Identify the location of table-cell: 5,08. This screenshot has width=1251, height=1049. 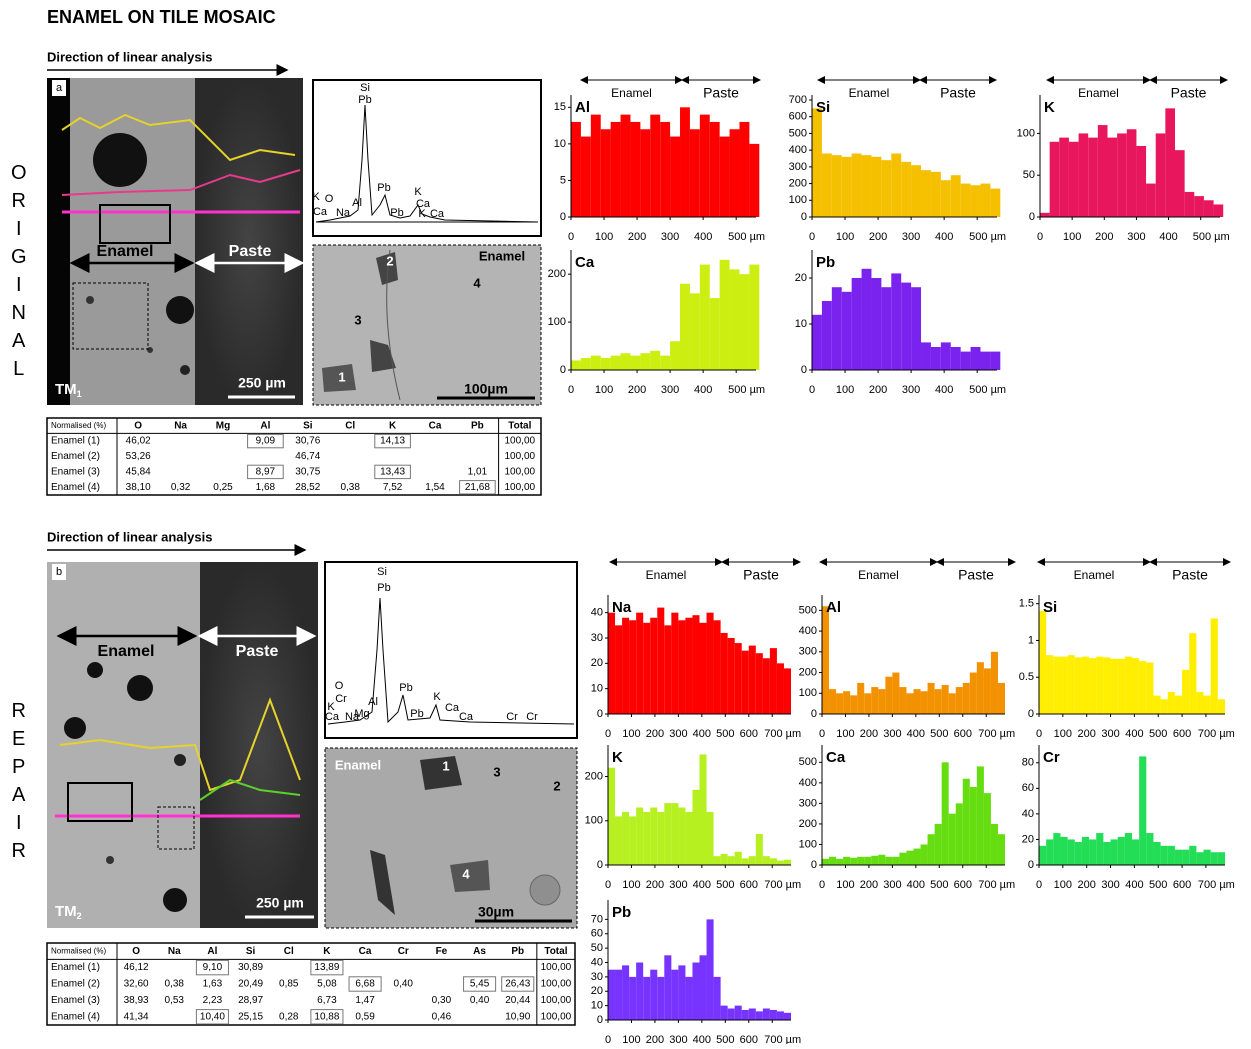
(327, 984).